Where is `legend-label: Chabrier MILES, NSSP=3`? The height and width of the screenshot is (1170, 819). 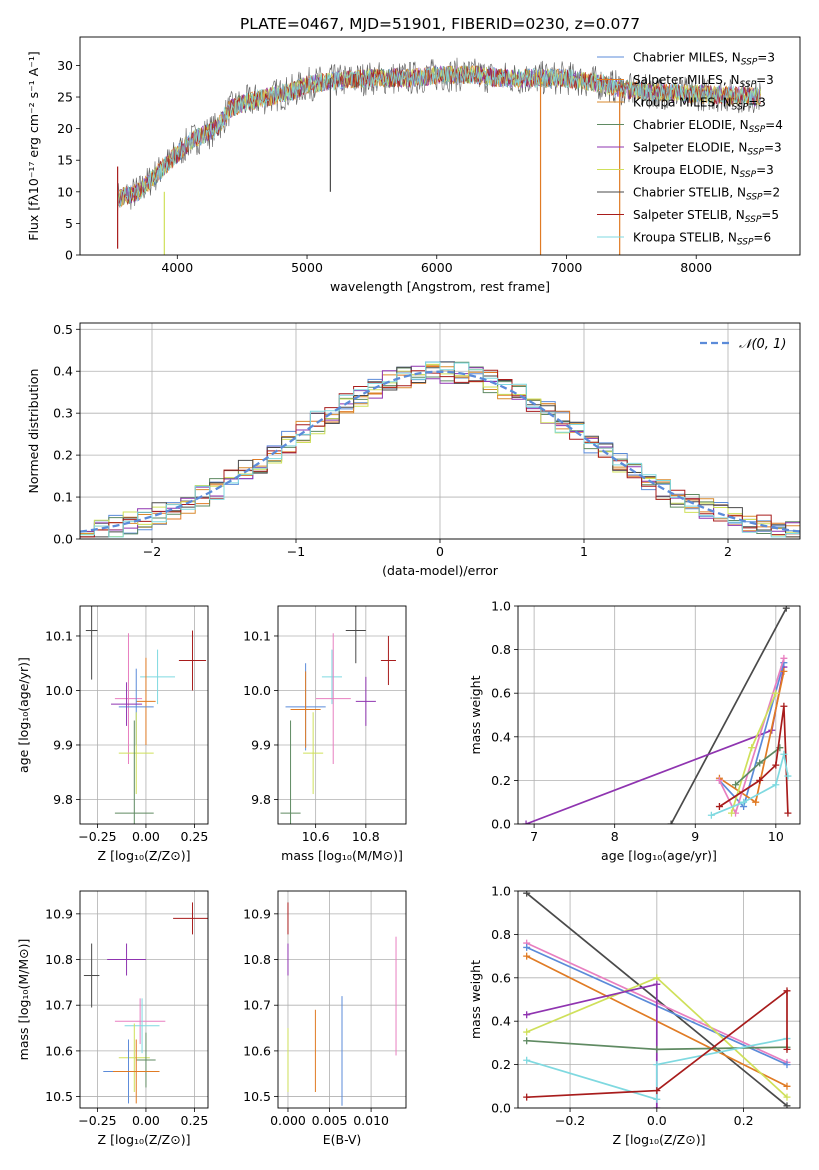
legend-label: Chabrier MILES, NSSP=3 is located at coordinates (704, 59).